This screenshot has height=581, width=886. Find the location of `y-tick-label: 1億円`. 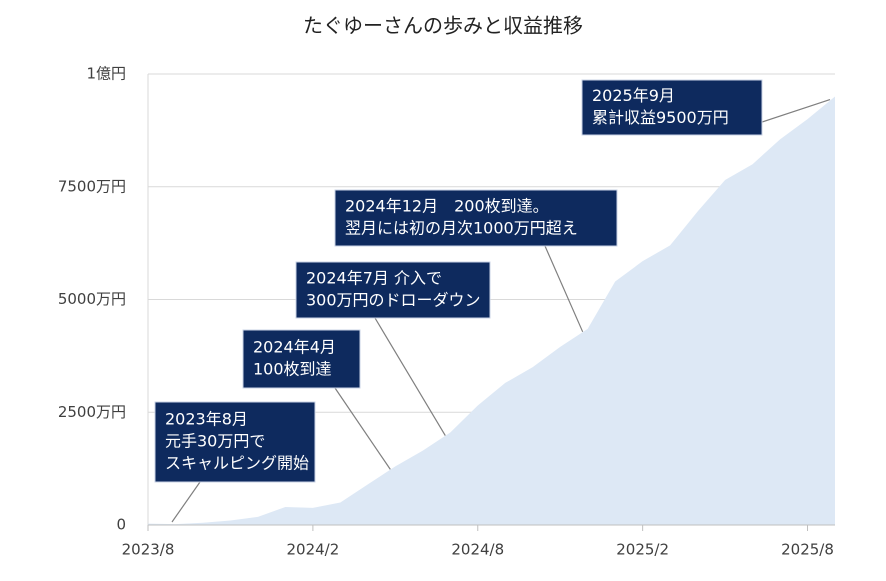

y-tick-label: 1億円 is located at coordinates (106, 74).